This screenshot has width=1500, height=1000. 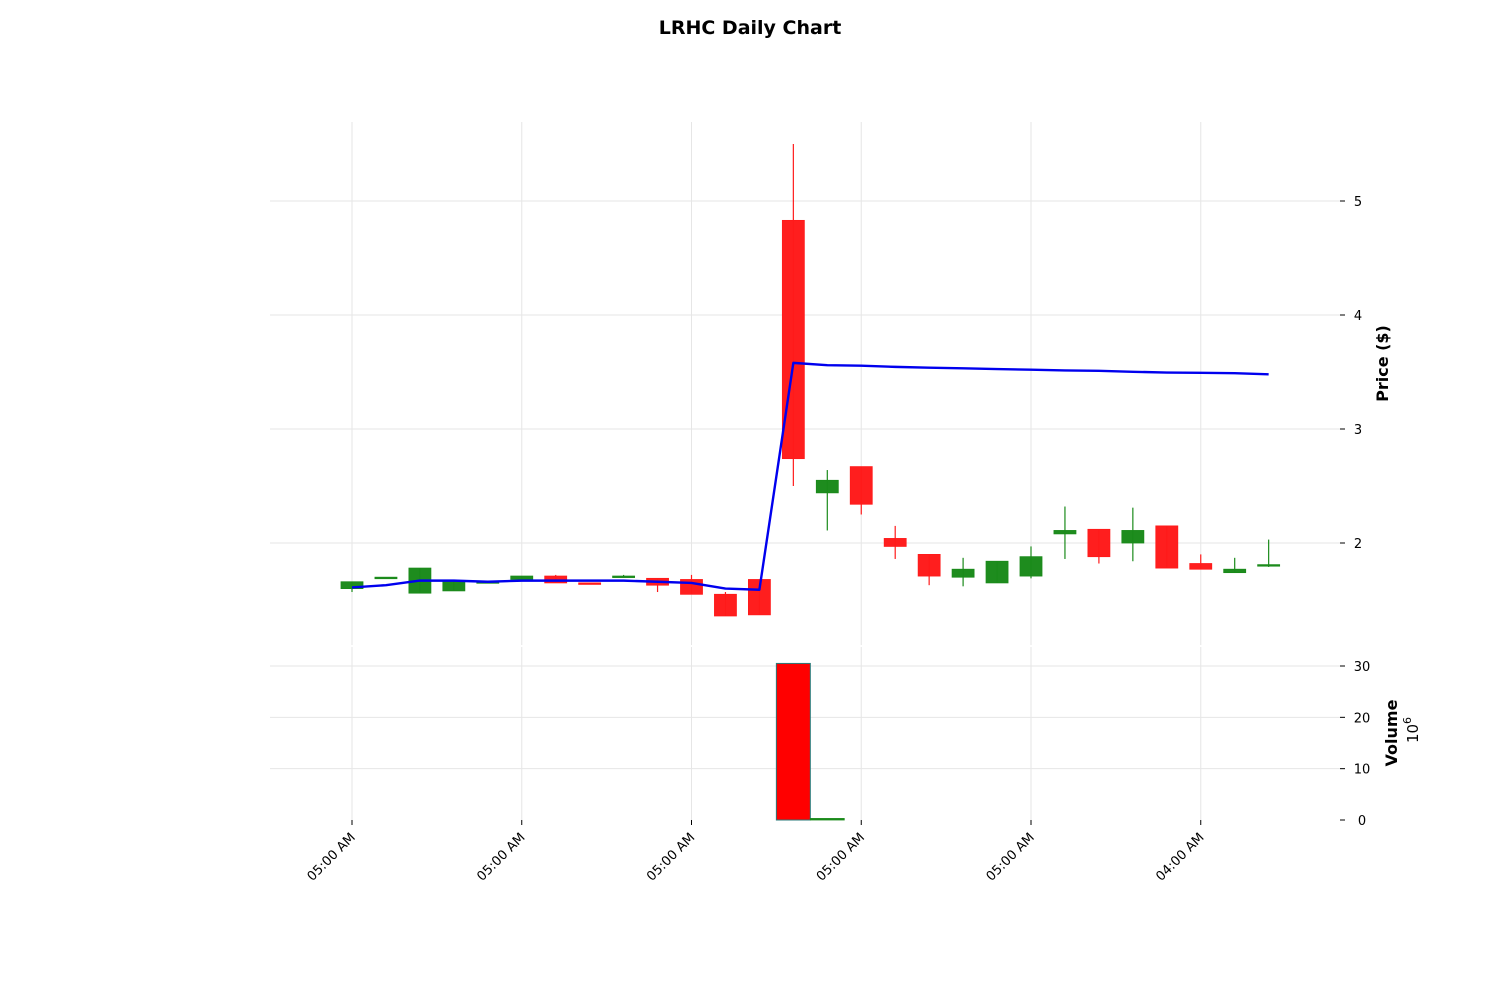 I want to click on price-ytick-label: 2, so click(x=1358, y=544).